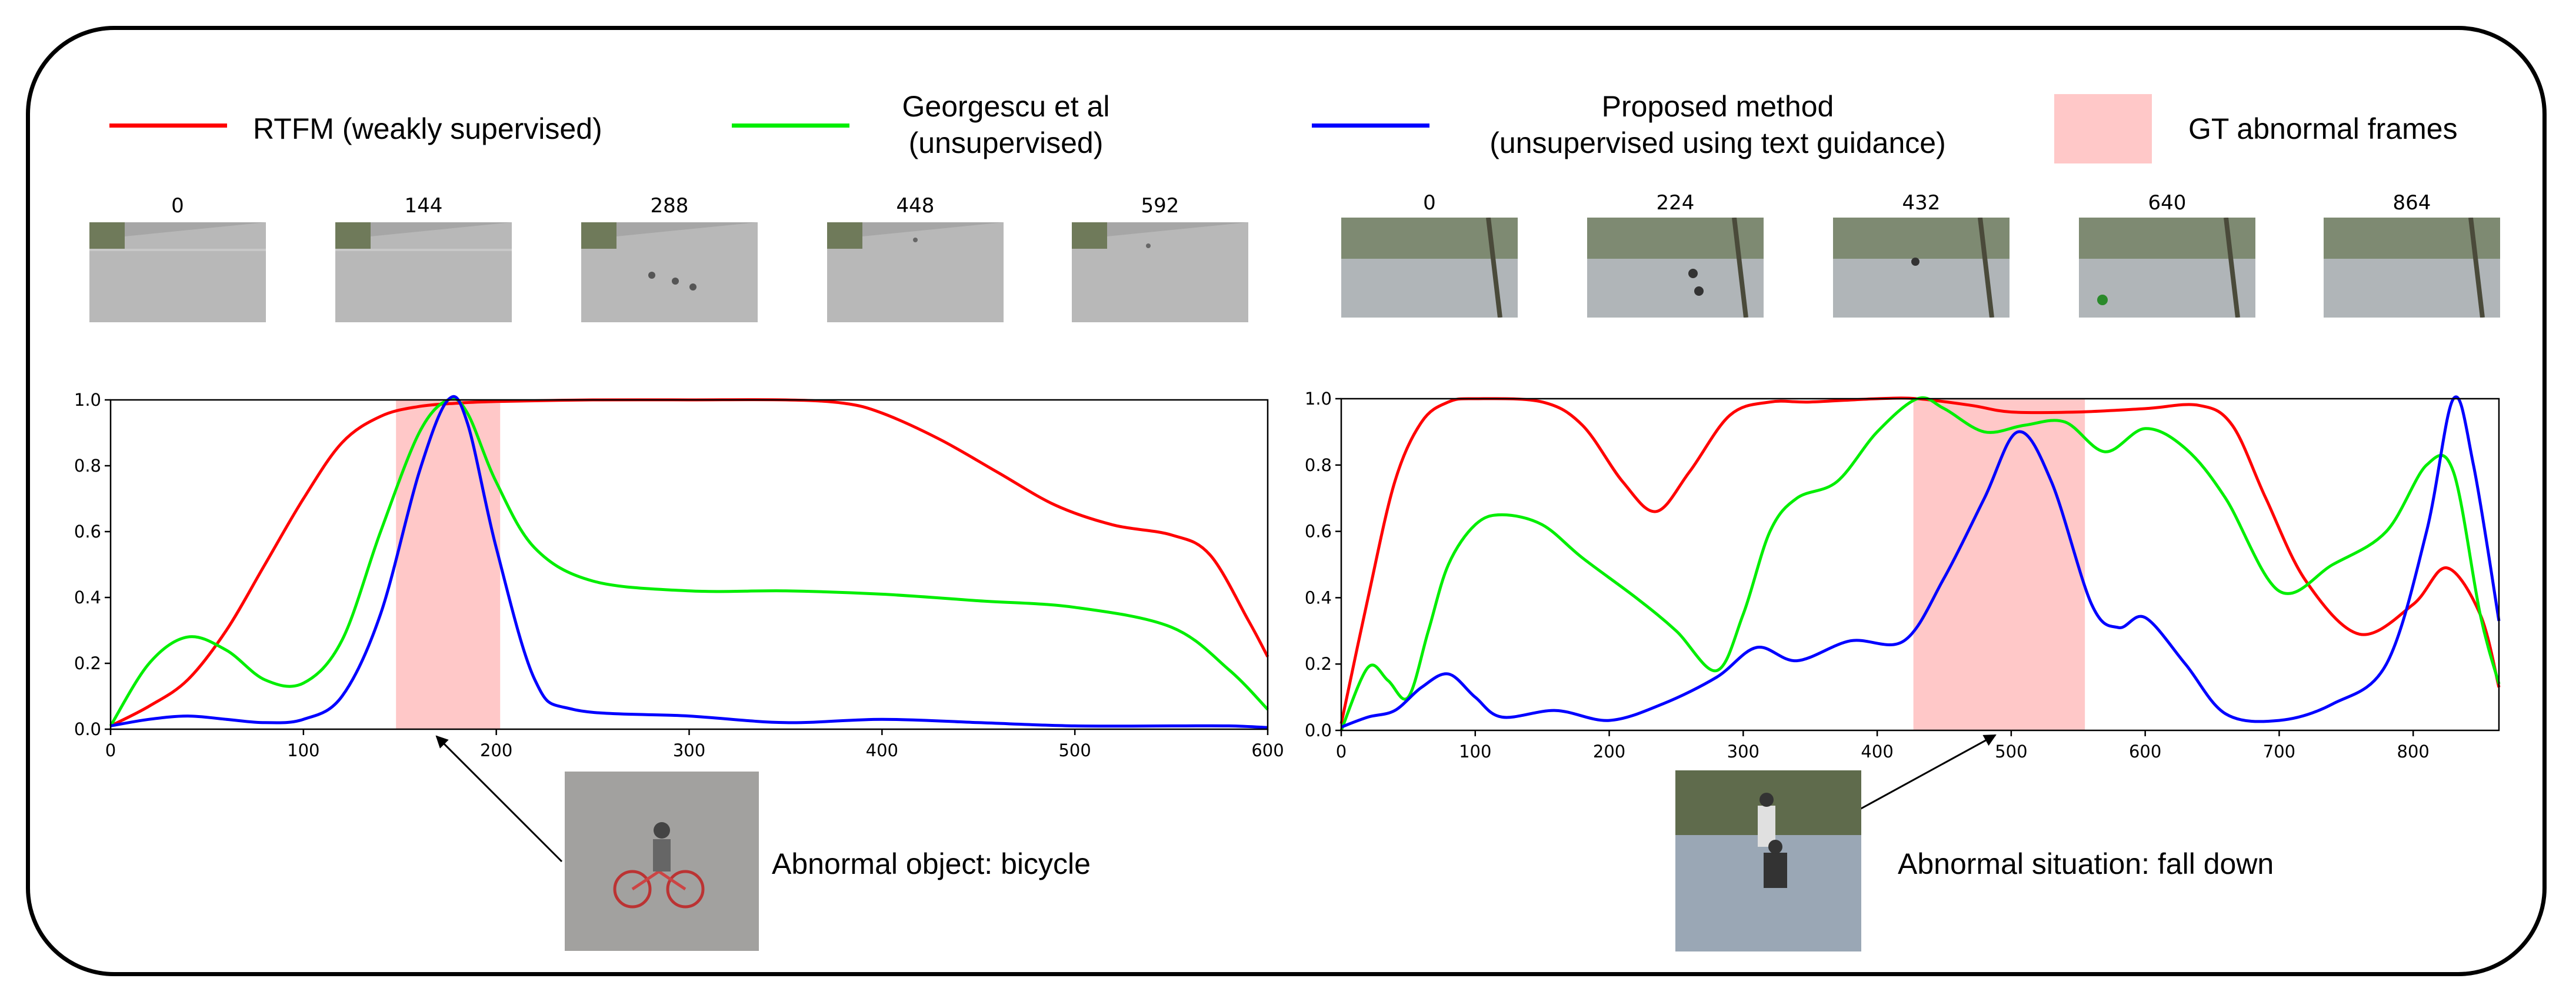 The height and width of the screenshot is (1005, 2576). Describe the element at coordinates (427, 128) in the screenshot. I see `legend-label-rtfm: RTFM (weakly supervised)` at that location.